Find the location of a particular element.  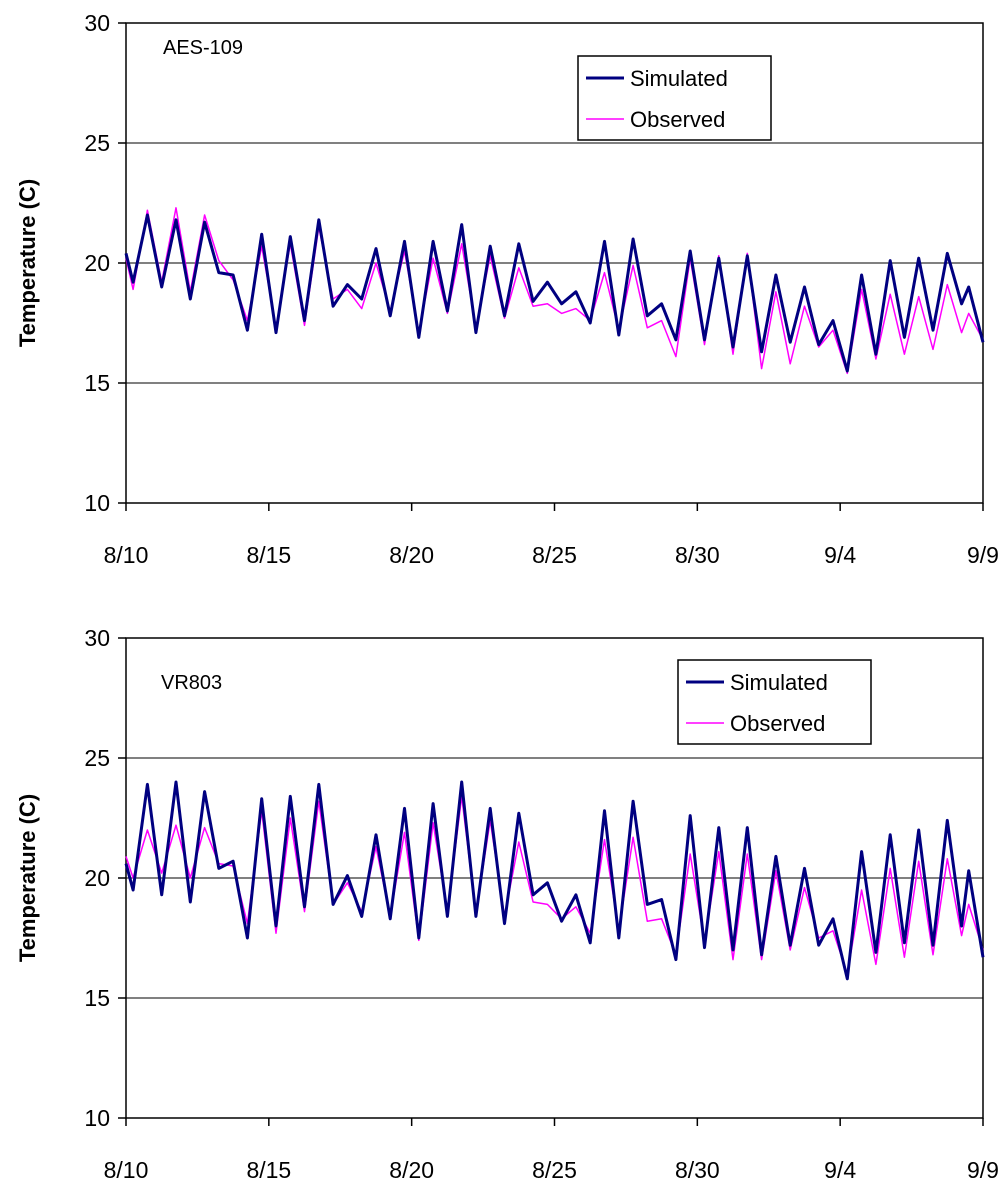

station-label: AES-109 is located at coordinates (203, 48).